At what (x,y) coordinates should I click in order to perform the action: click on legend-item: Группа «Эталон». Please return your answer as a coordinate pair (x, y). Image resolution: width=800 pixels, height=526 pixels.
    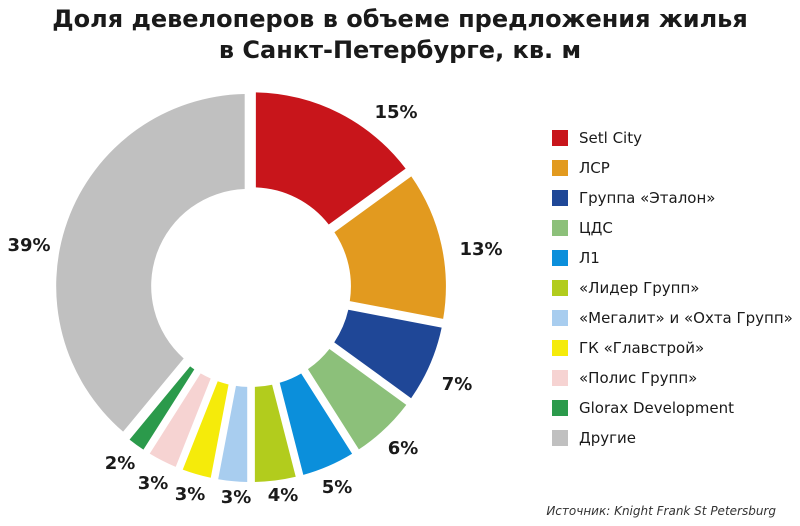
    Looking at the image, I should click on (672, 198).